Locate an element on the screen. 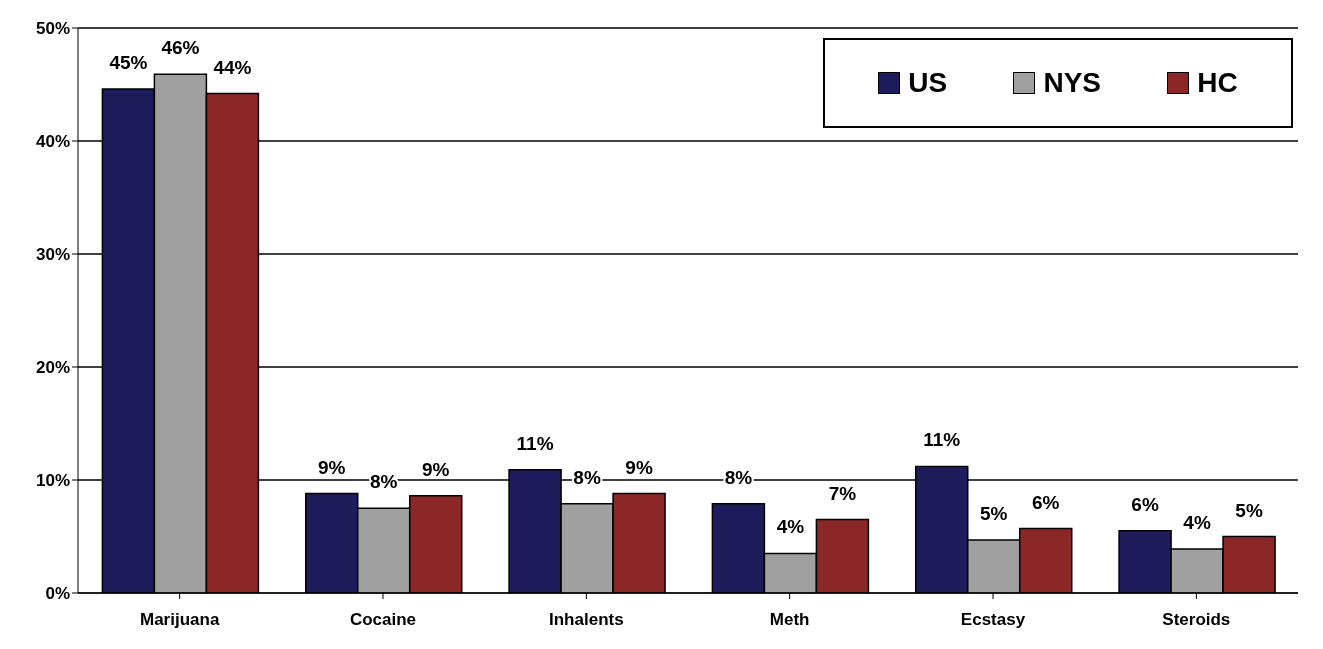 The width and height of the screenshot is (1323, 649). x-tick-label: Meth is located at coordinates (789, 620).